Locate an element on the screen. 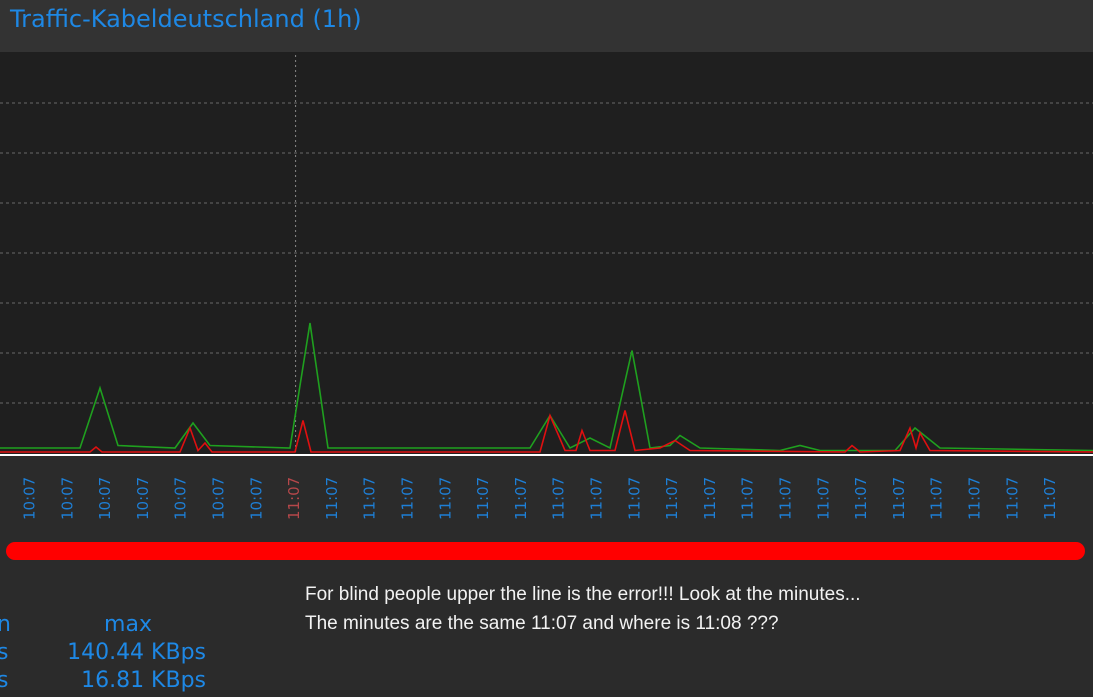 The height and width of the screenshot is (697, 1093). title-bar is located at coordinates (546, 26).